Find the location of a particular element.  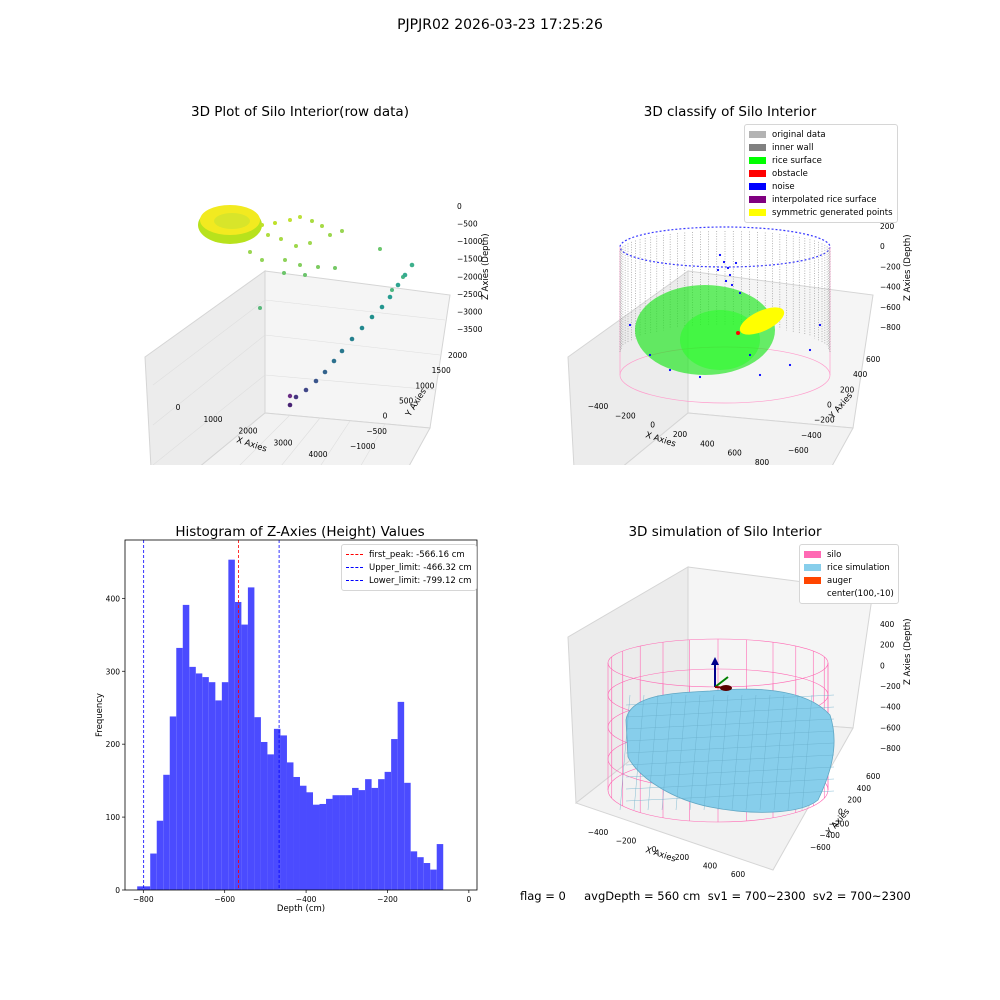

raw-ytick-label: 1500 is located at coordinates (441, 370).